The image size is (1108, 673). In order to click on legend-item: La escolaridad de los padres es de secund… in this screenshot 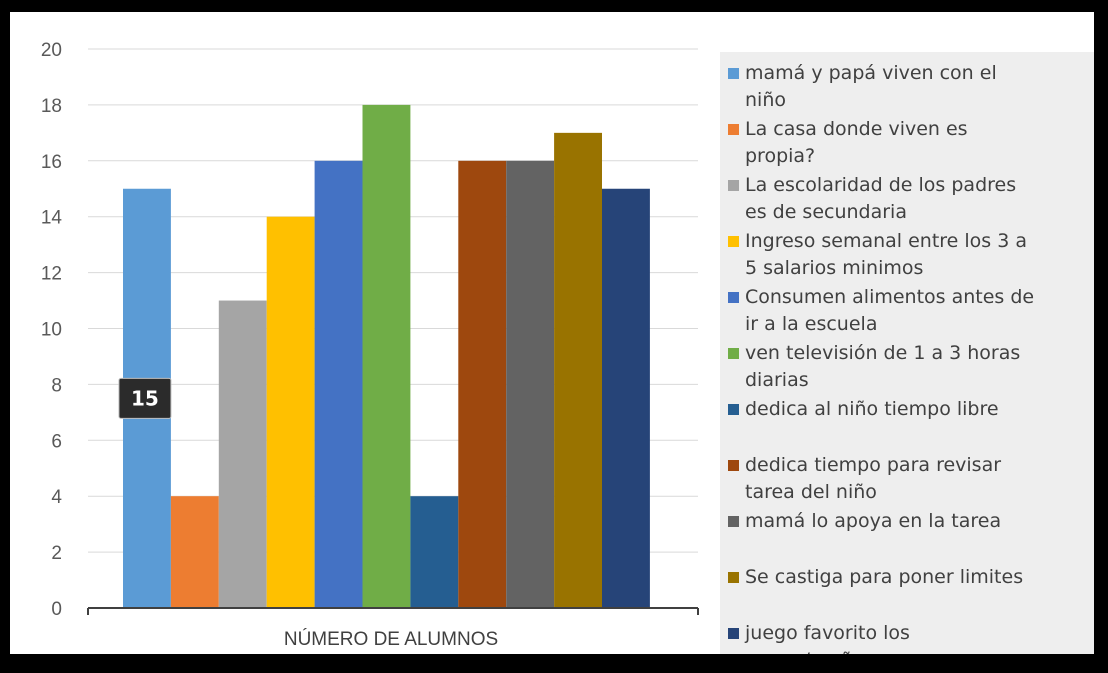, I will do `click(872, 198)`.